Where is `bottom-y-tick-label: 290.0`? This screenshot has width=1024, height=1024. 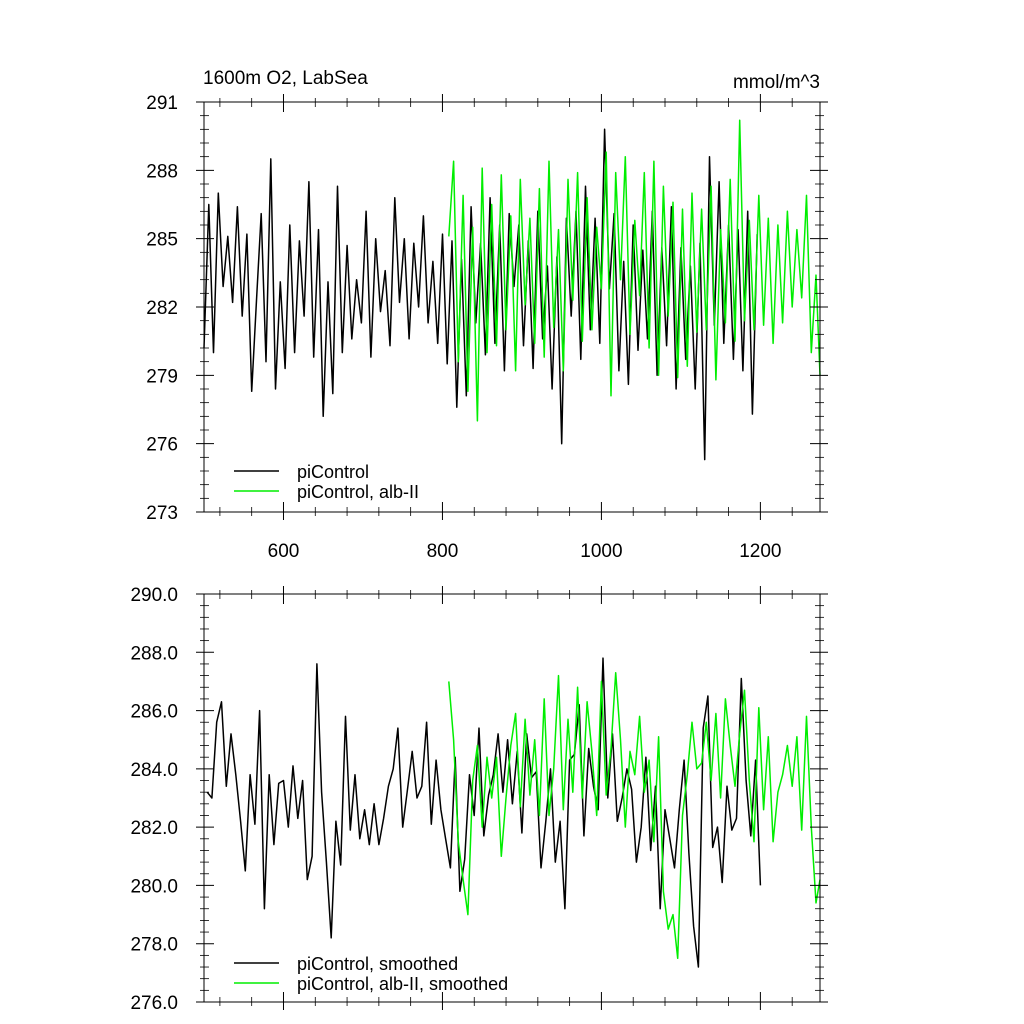 bottom-y-tick-label: 290.0 is located at coordinates (154, 595).